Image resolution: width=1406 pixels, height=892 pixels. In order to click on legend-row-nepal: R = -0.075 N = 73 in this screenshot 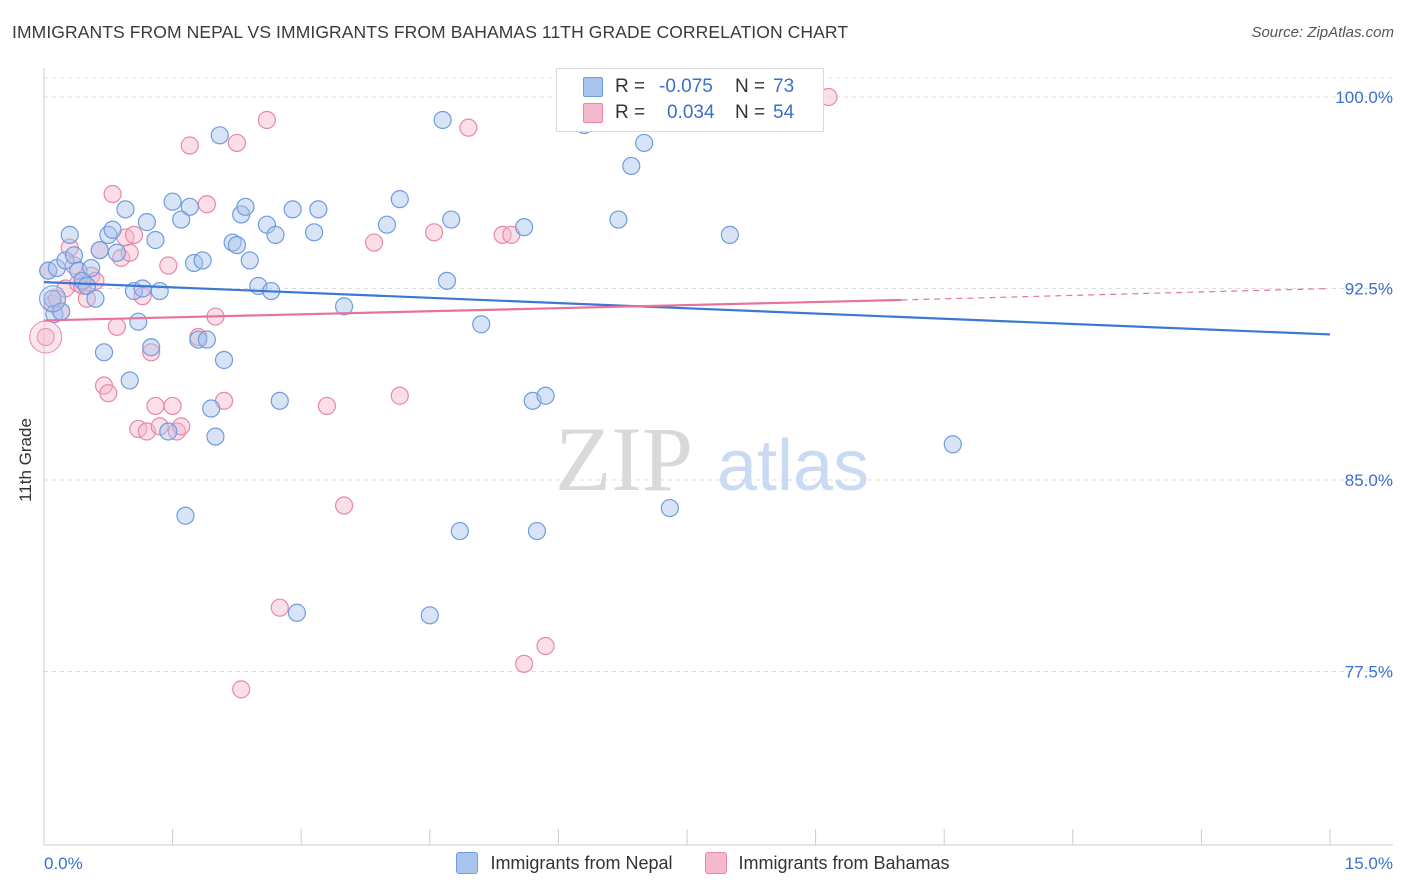, I will do `click(688, 87)`.